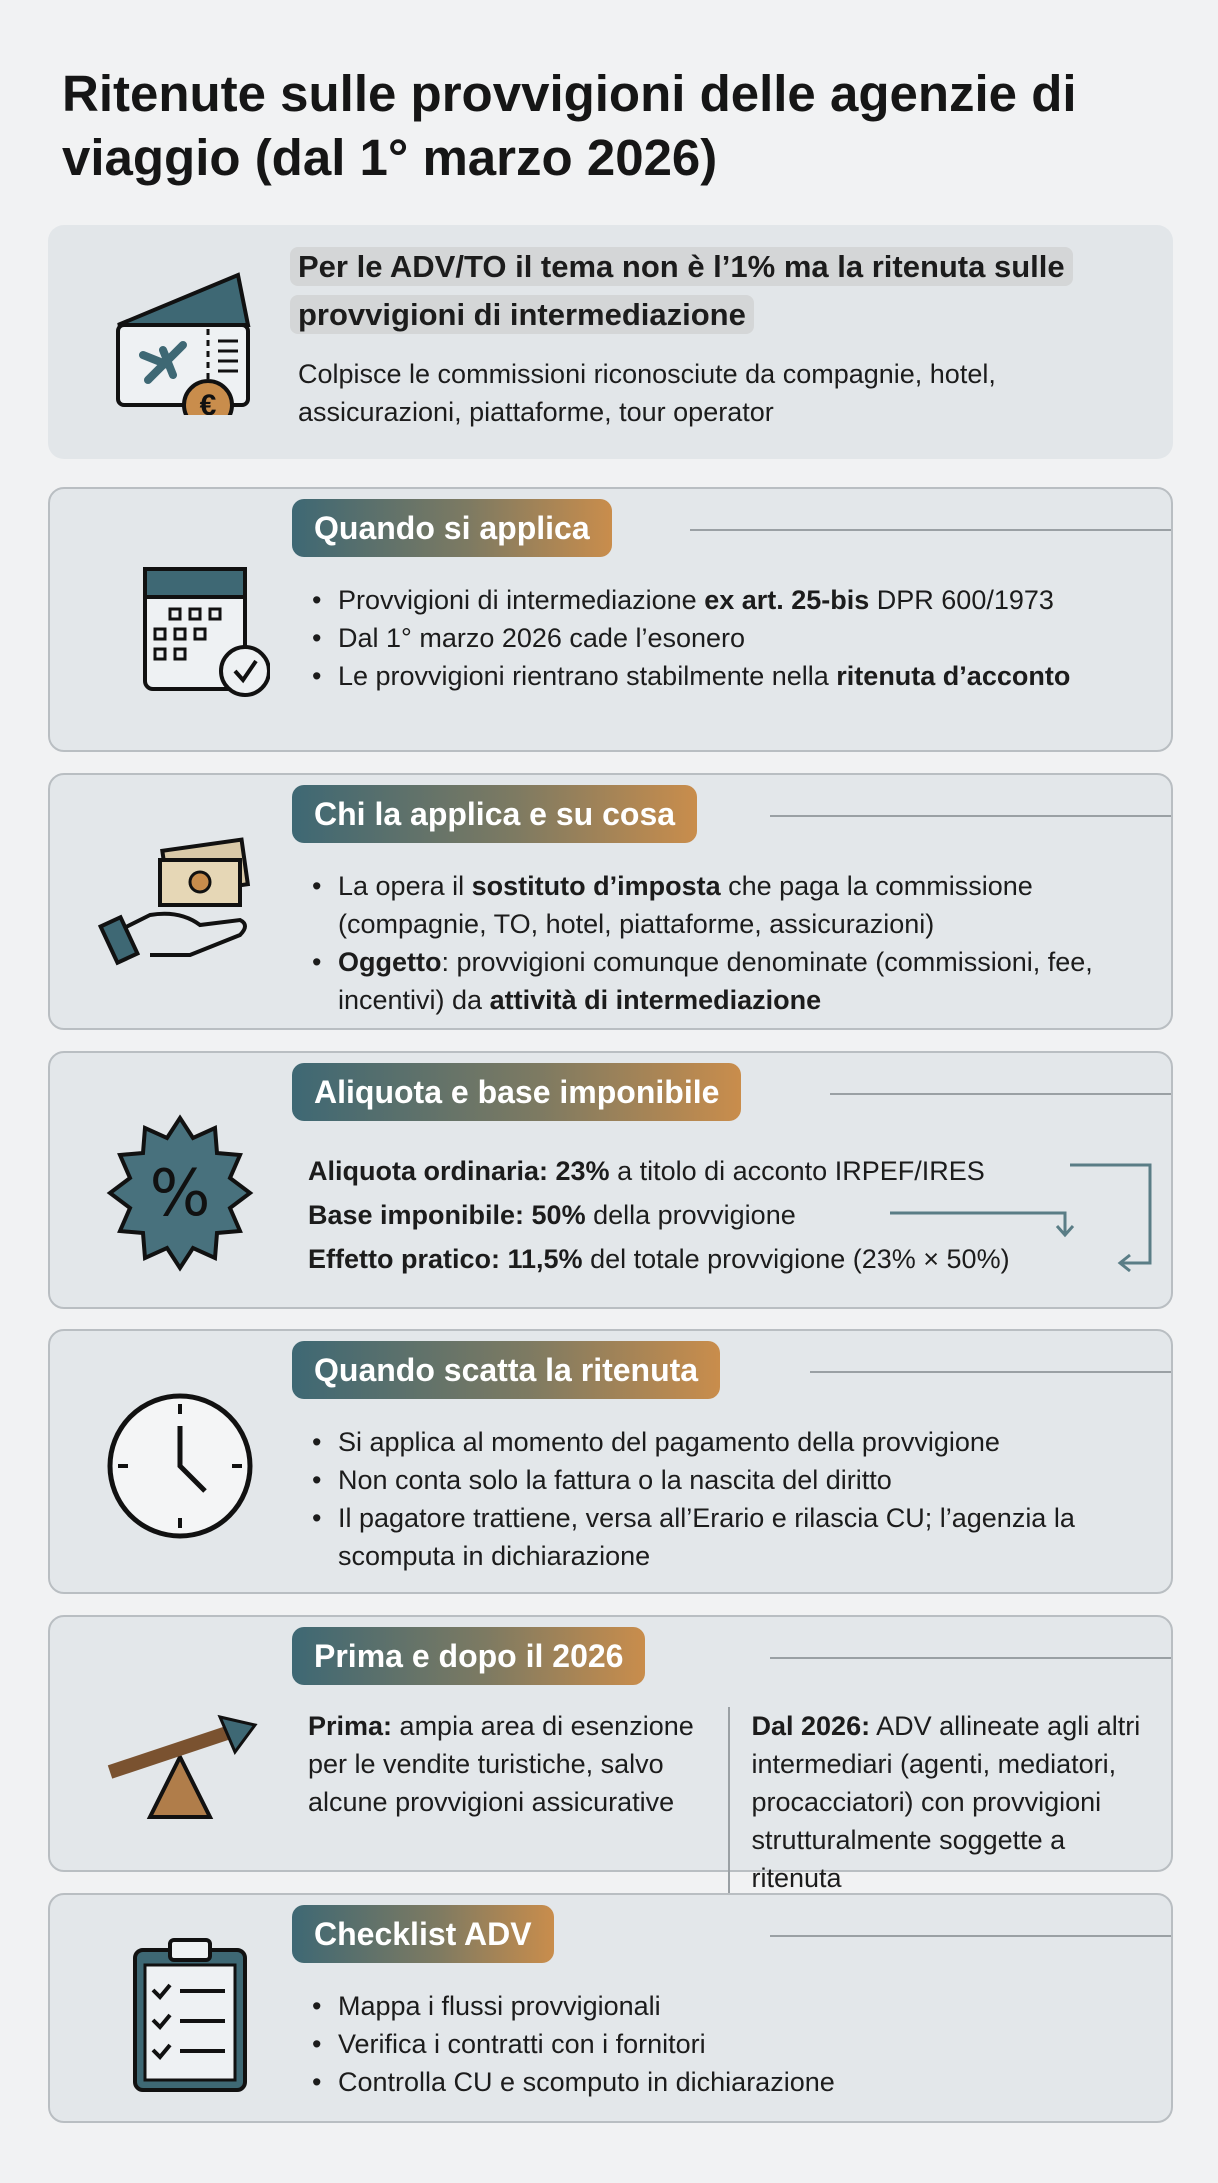 This screenshot has width=1218, height=2183. I want to click on list-item: Verifica i contratti con i fornitori, so click(724, 2044).